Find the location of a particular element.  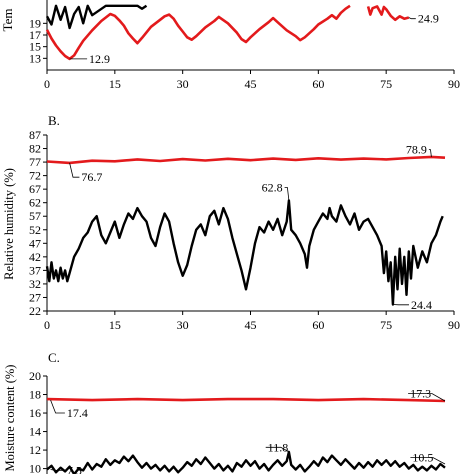

panel-b-y-tick-label: 62 is located at coordinates (35, 203).